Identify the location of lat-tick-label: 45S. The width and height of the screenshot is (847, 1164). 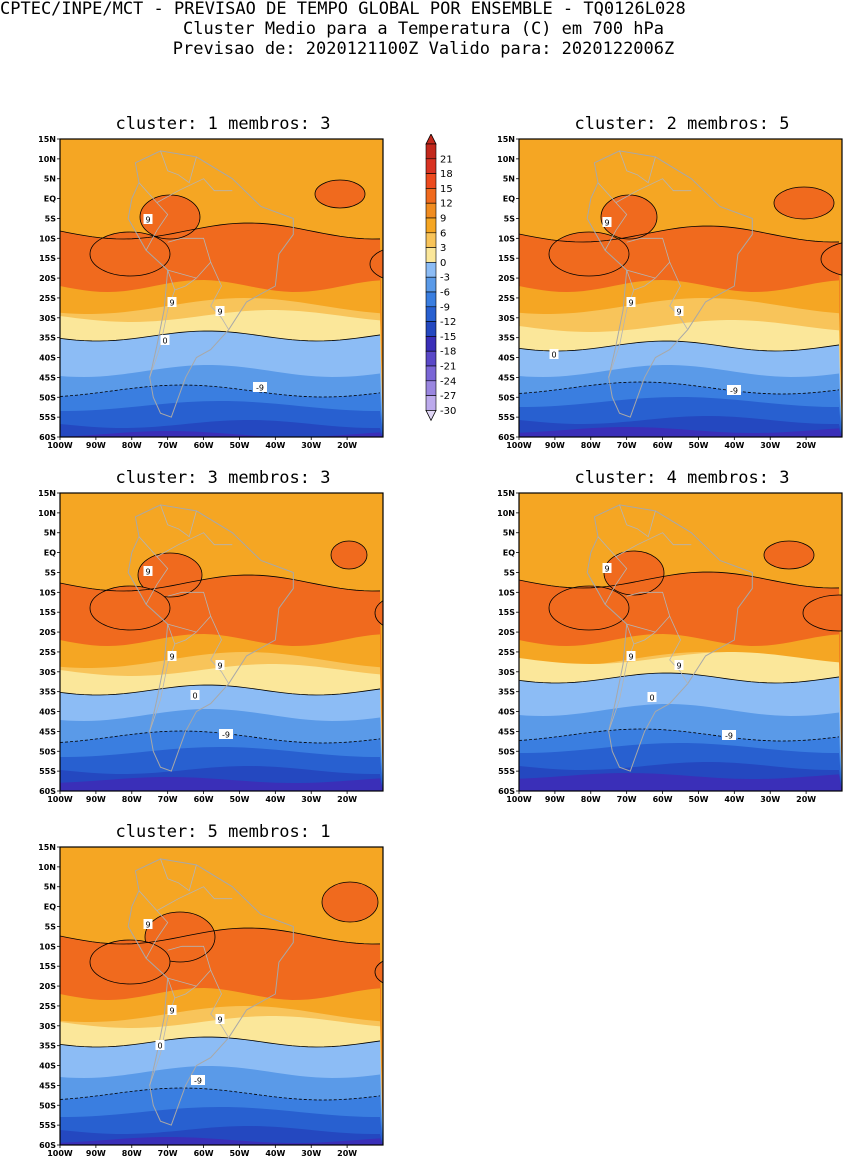
(47, 377).